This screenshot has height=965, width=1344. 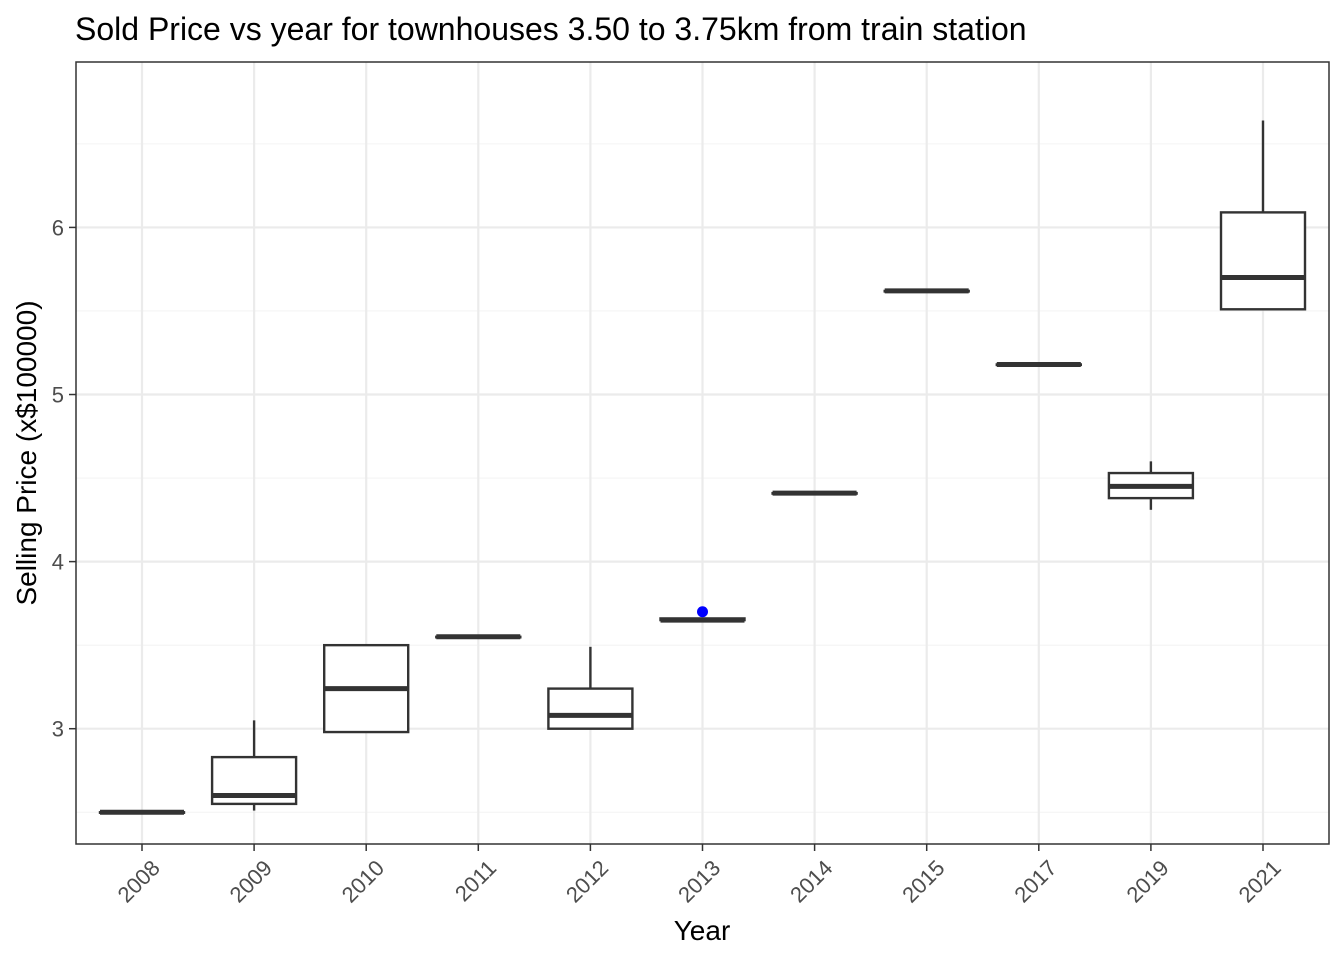 What do you see at coordinates (1035, 881) in the screenshot?
I see `x-tick-label-2017: 2017` at bounding box center [1035, 881].